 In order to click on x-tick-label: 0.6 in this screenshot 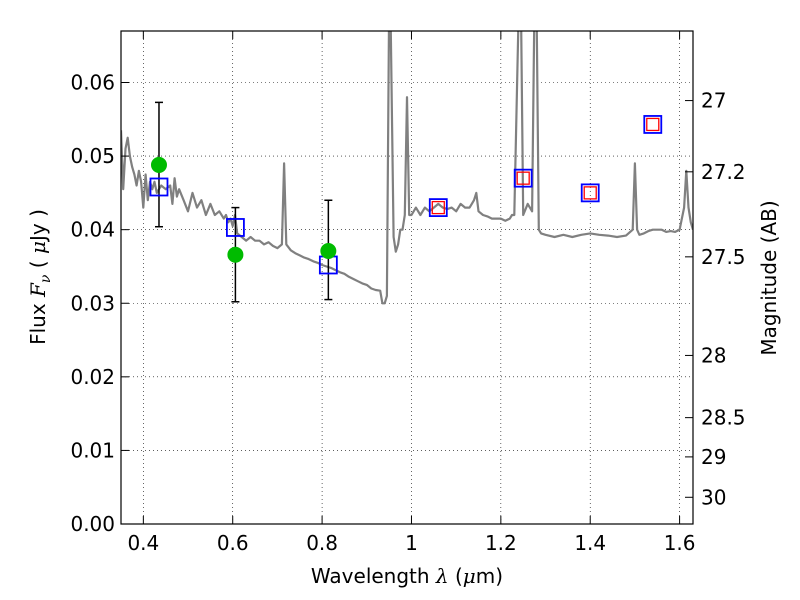, I will do `click(233, 543)`.